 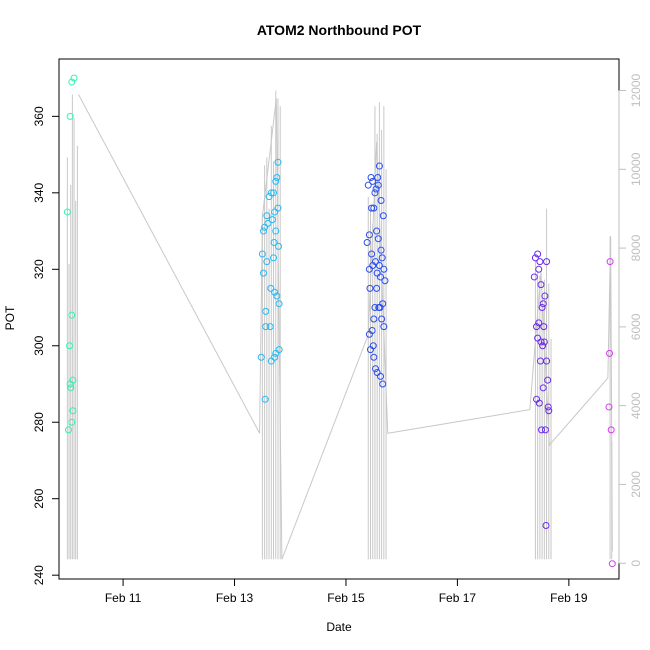 I want to click on y2-tick-label: 4000, so click(x=636, y=405).